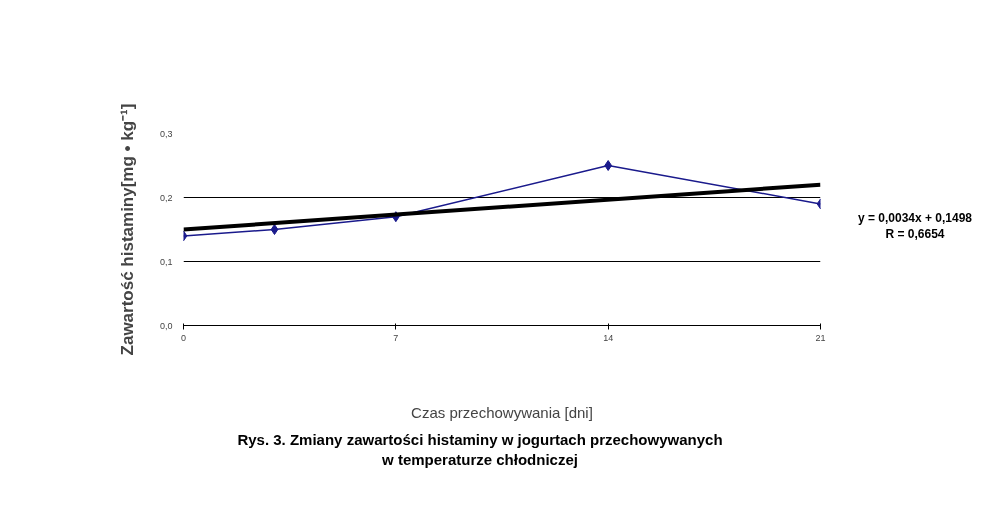 Image resolution: width=1008 pixels, height=515 pixels. Describe the element at coordinates (502, 412) in the screenshot. I see `x-axis-title: Czas przechowywania [dni]` at that location.